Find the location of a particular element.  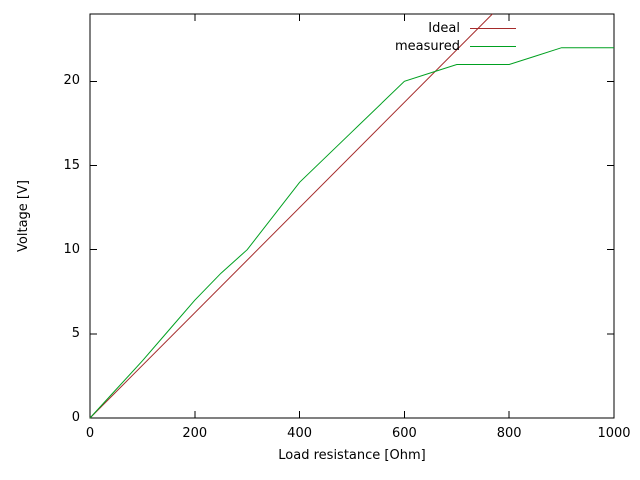

x-tick-label: 600 is located at coordinates (404, 433).